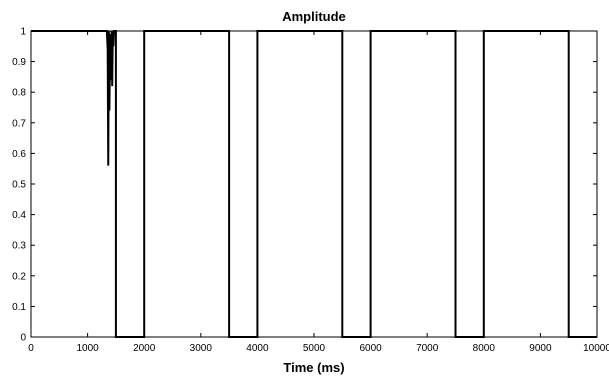 The width and height of the screenshot is (609, 379). What do you see at coordinates (19, 276) in the screenshot?
I see `y-tick-label: 0.2` at bounding box center [19, 276].